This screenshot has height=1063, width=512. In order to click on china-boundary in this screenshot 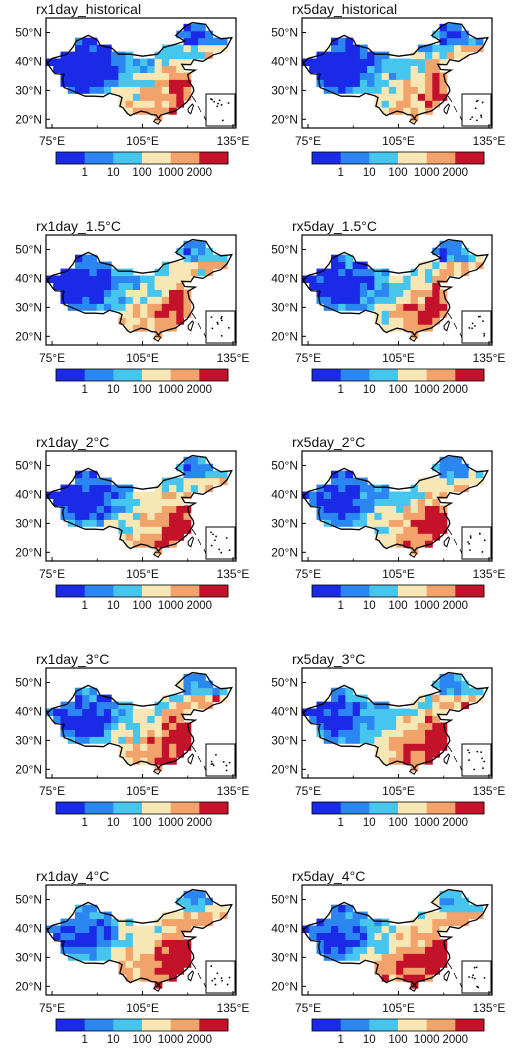, I will do `click(395, 937)`.